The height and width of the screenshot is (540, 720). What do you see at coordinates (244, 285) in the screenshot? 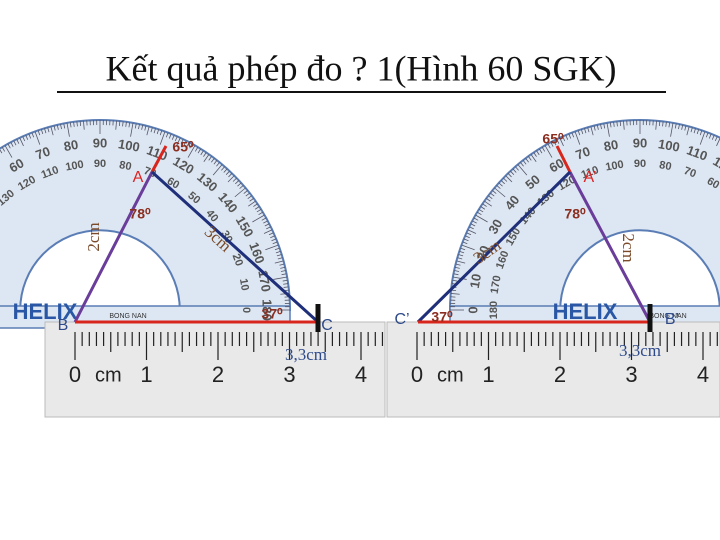
I see `protractor-number: 10` at bounding box center [244, 285].